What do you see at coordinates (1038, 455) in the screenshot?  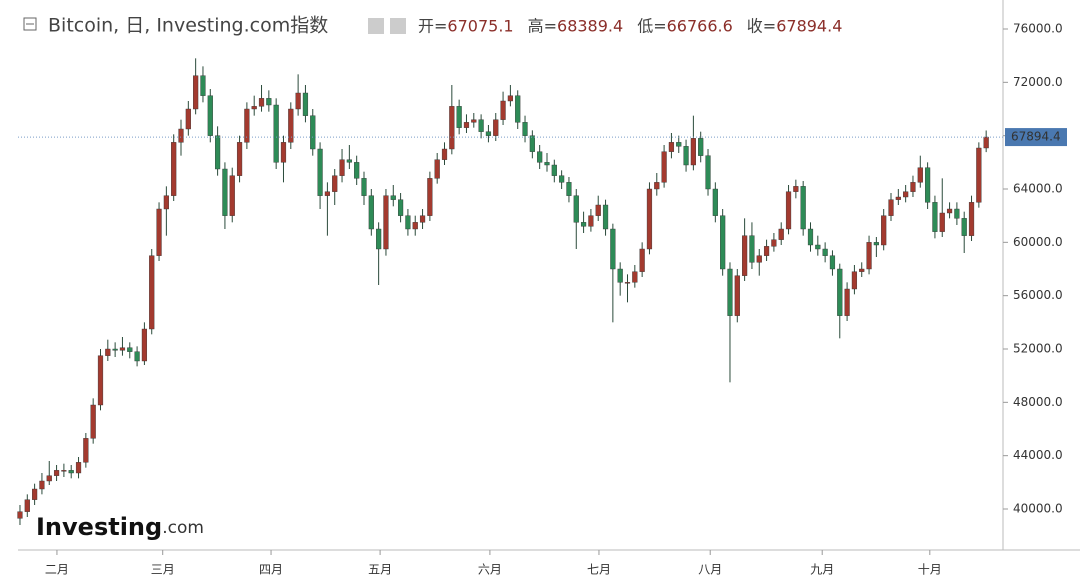 I see `y-tick-label: 44000.0` at bounding box center [1038, 455].